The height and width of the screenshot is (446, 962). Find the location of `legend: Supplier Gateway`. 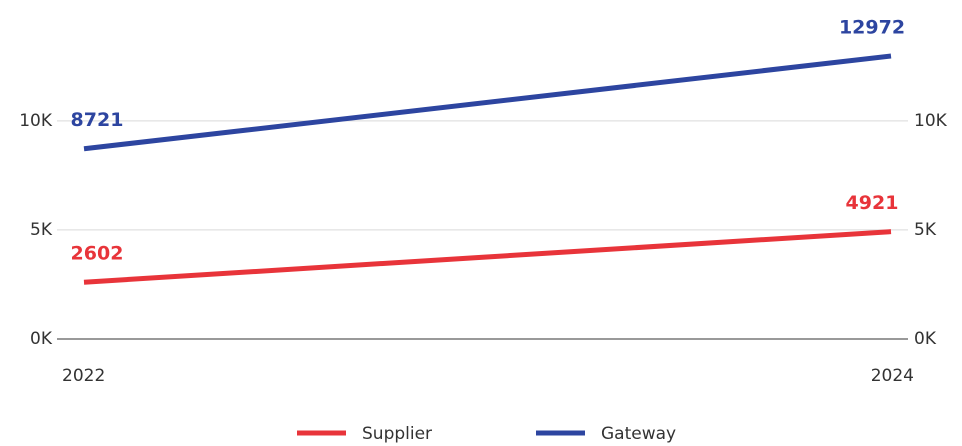

legend: Supplier Gateway is located at coordinates (486, 434).